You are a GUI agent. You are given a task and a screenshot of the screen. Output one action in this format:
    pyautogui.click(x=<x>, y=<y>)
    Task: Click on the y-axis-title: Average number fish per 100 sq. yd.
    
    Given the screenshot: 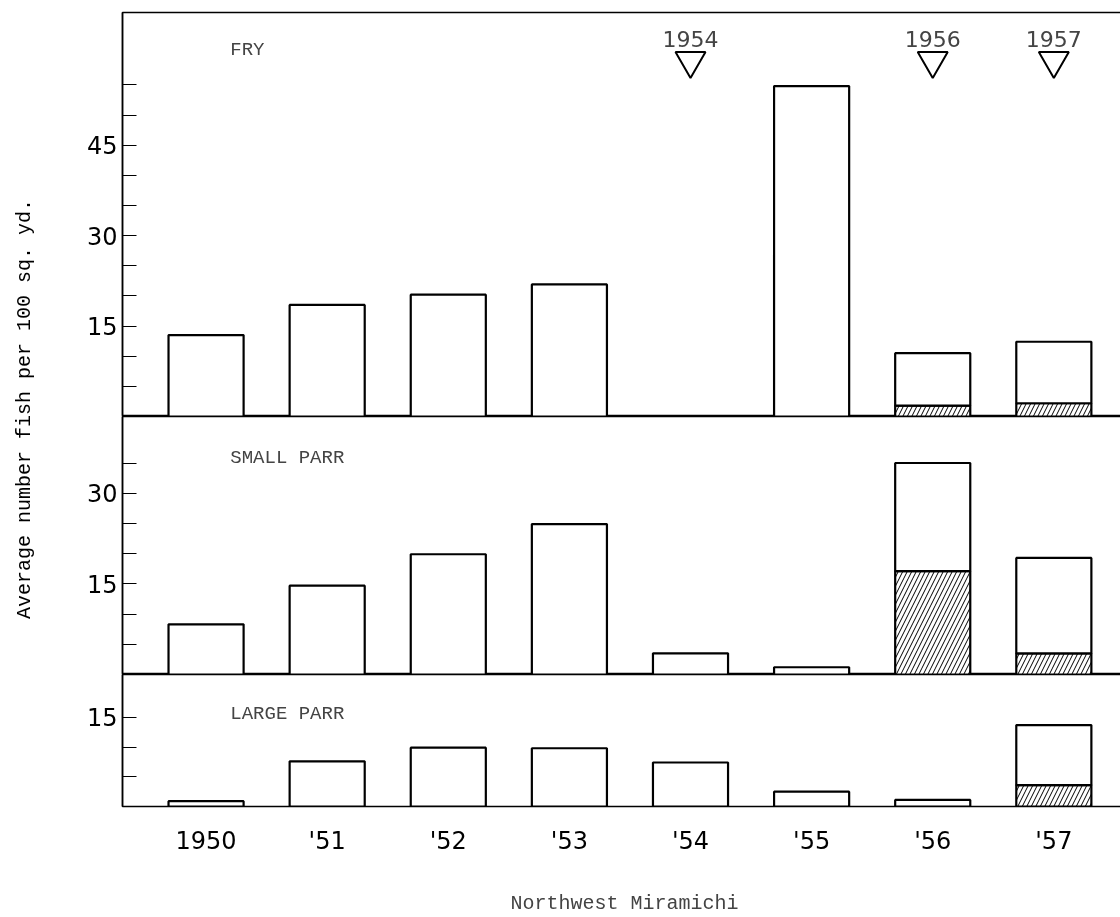 What is the action you would take?
    pyautogui.click(x=24, y=408)
    